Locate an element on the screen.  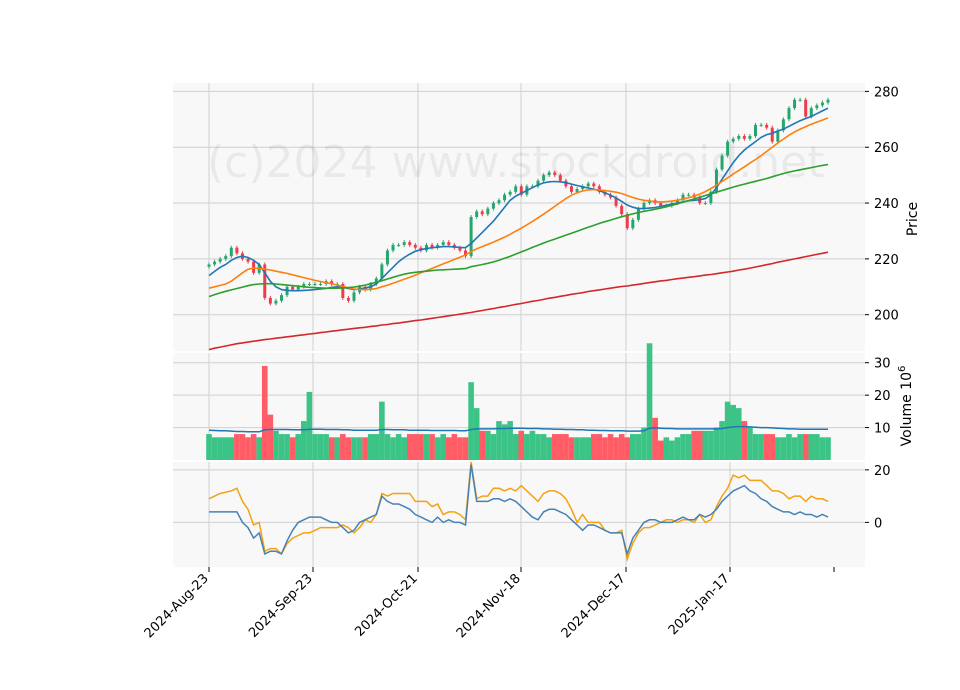
volume-axis-label-exponent: 6 is located at coordinates (902, 369).